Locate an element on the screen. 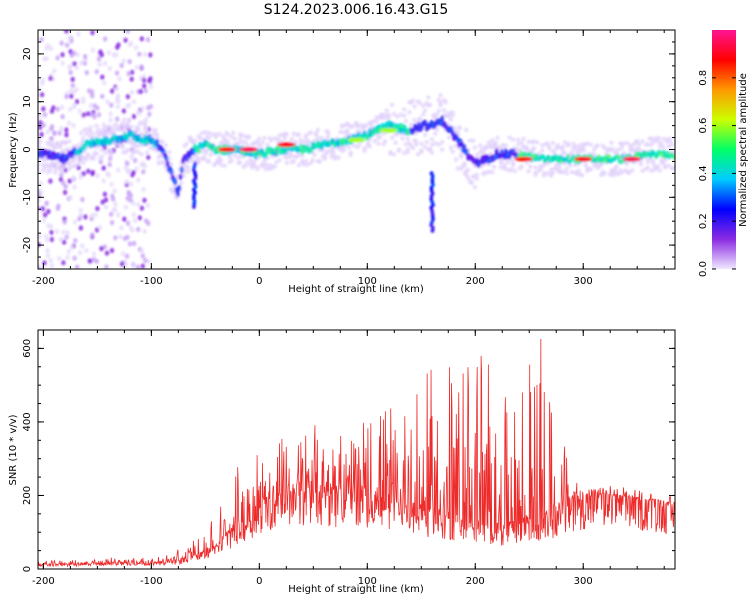  y-tick-label: 0 is located at coordinates (27, 569).